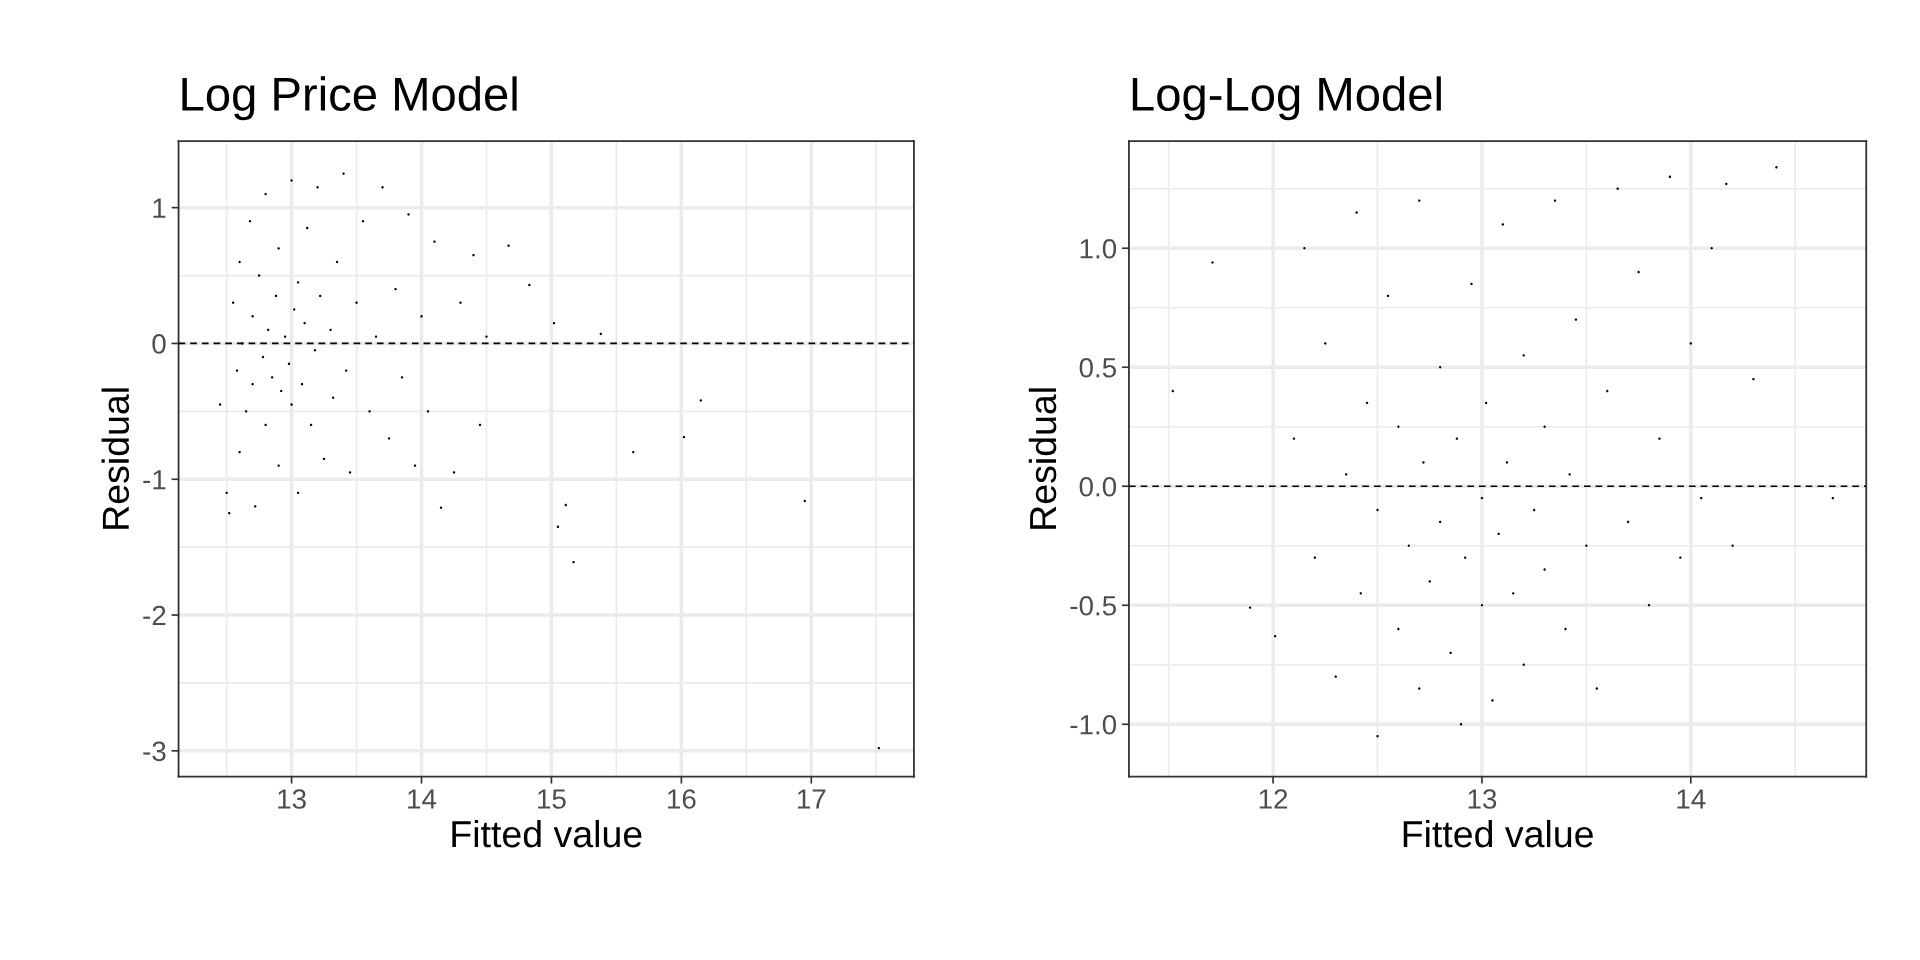 The height and width of the screenshot is (960, 1920). Describe the element at coordinates (811, 799) in the screenshot. I see `x-tick-label: 17` at that location.